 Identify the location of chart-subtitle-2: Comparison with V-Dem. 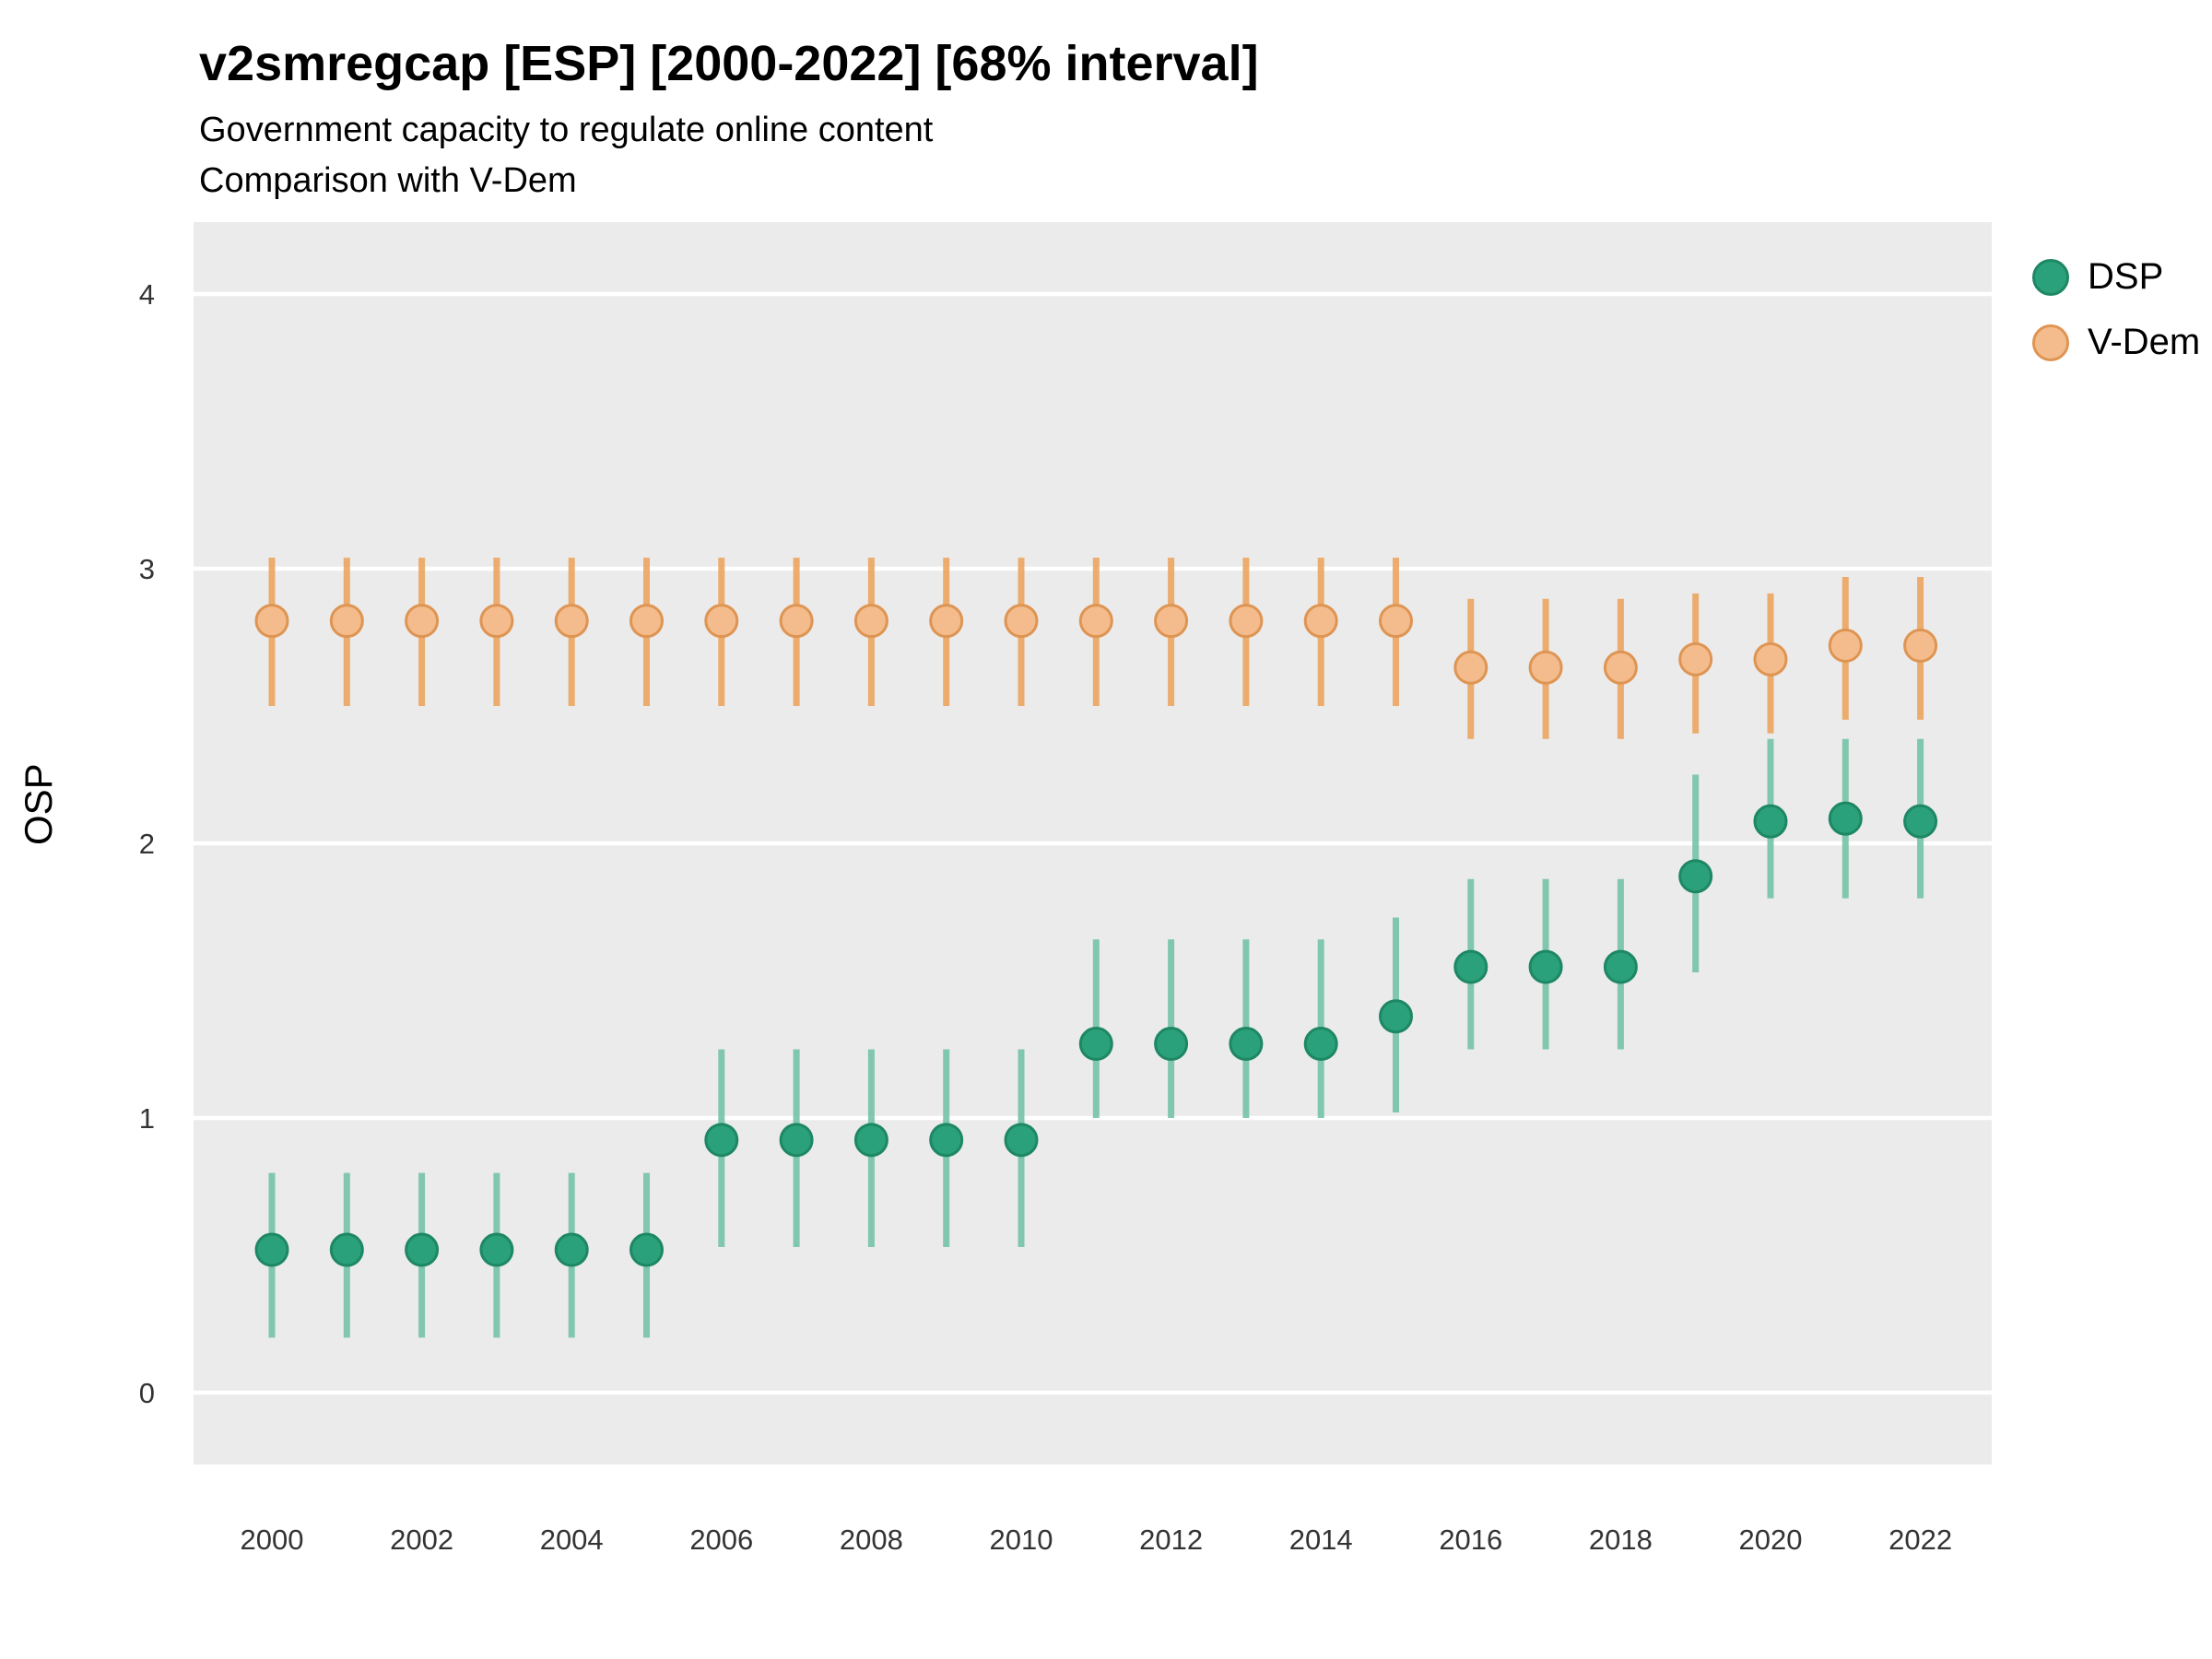
(388, 181).